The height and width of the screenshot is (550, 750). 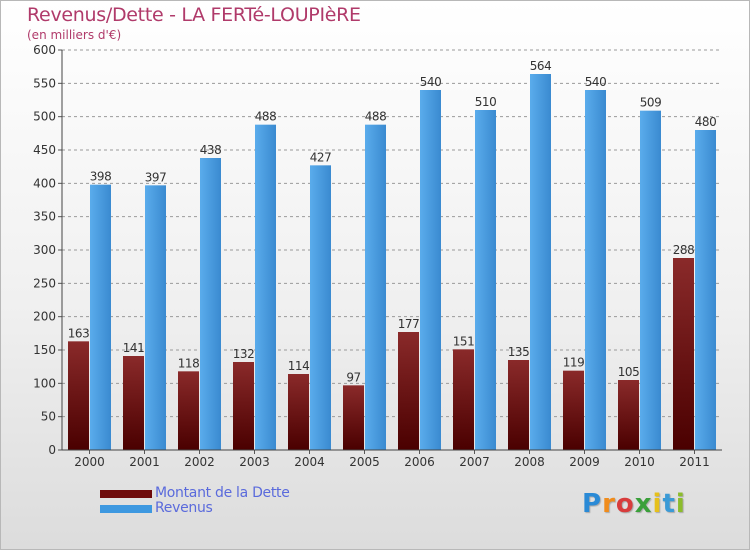 I want to click on data-label-debt: 288, so click(x=683, y=250).